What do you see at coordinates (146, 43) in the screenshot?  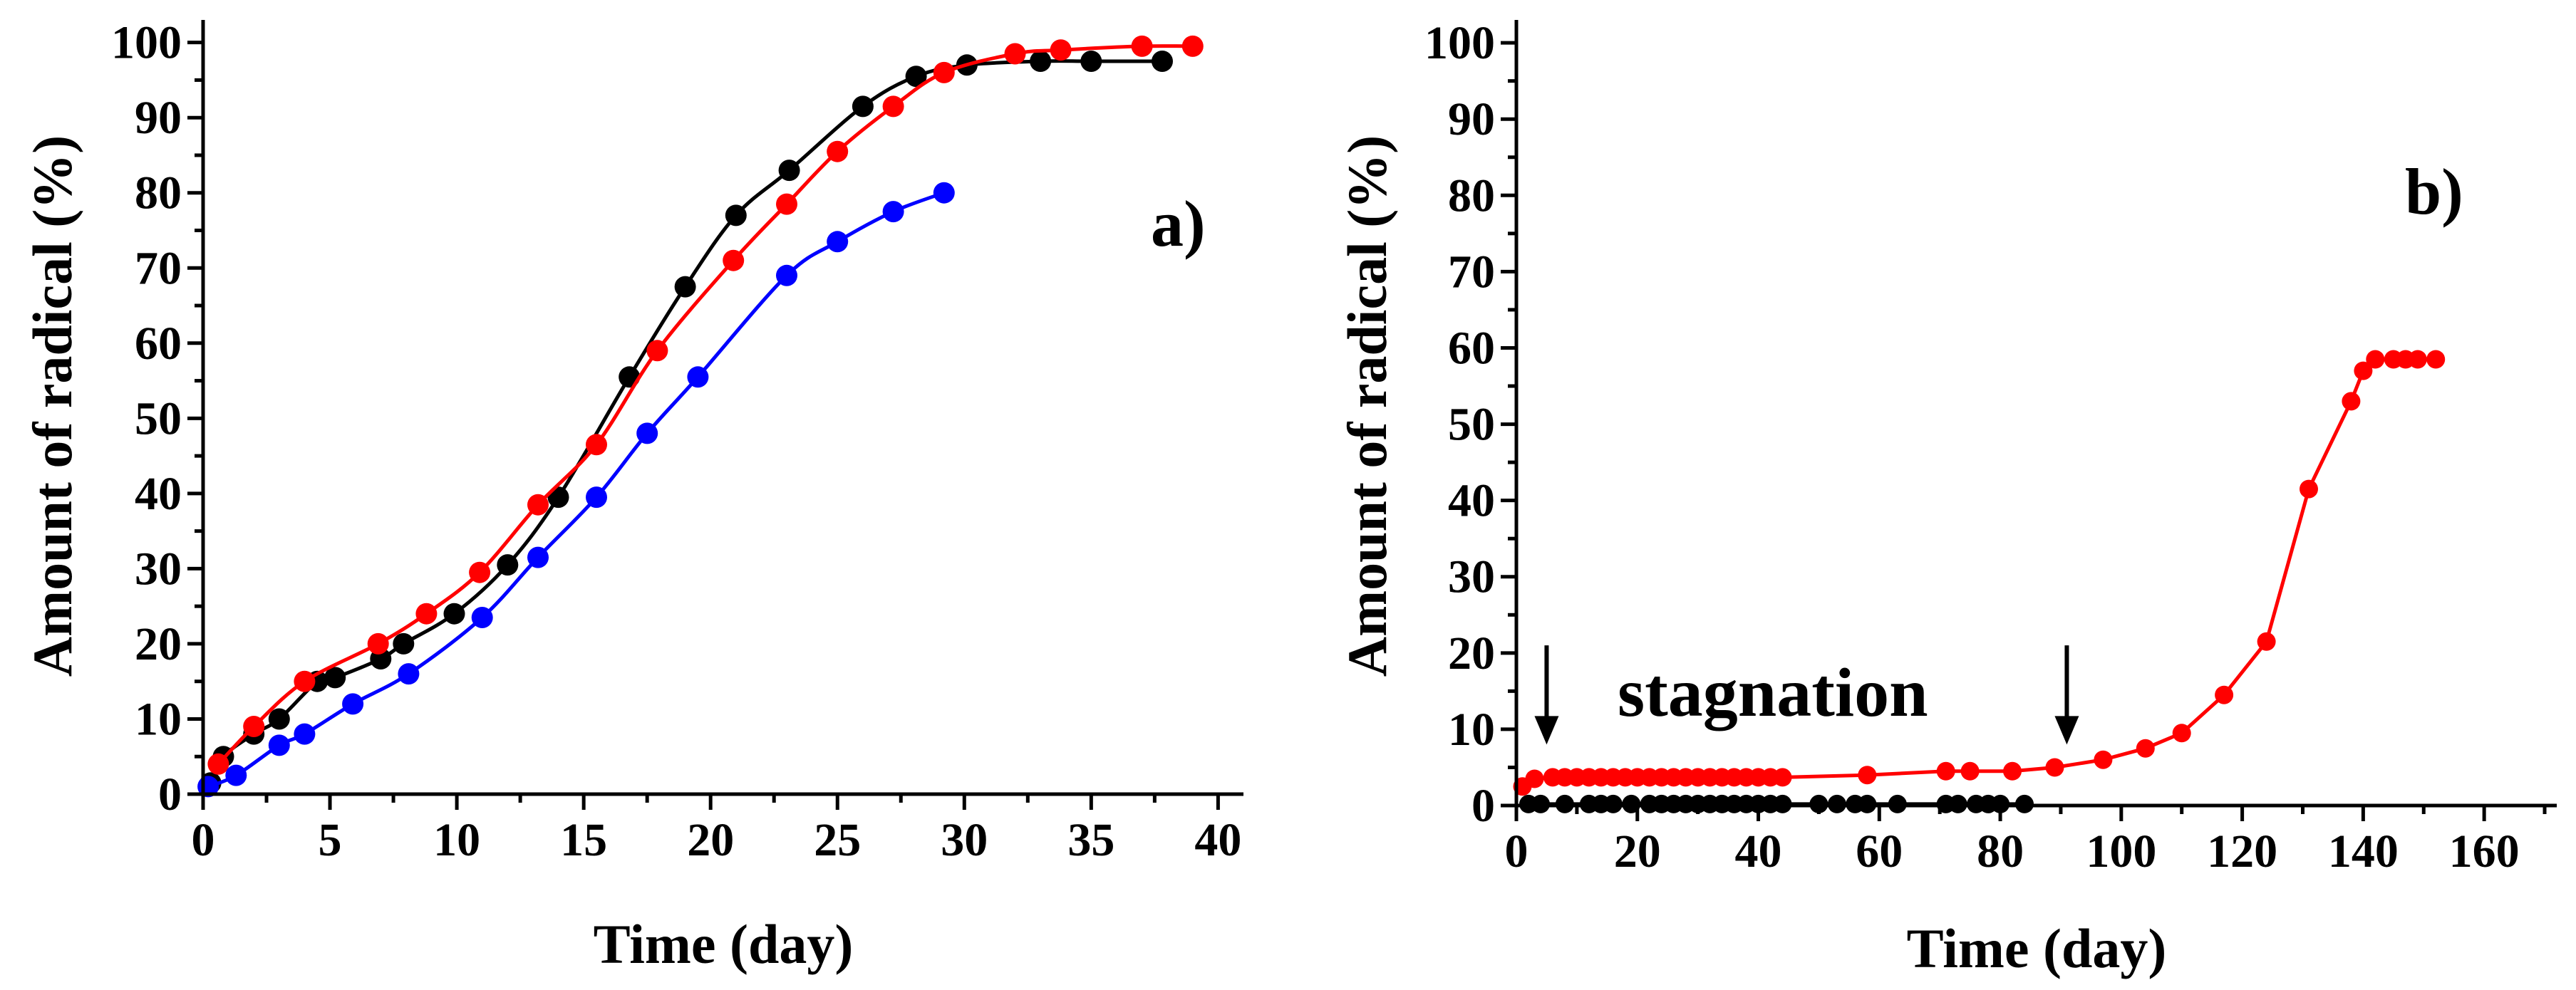 I see `panel-a-y-tick-label: 100` at bounding box center [146, 43].